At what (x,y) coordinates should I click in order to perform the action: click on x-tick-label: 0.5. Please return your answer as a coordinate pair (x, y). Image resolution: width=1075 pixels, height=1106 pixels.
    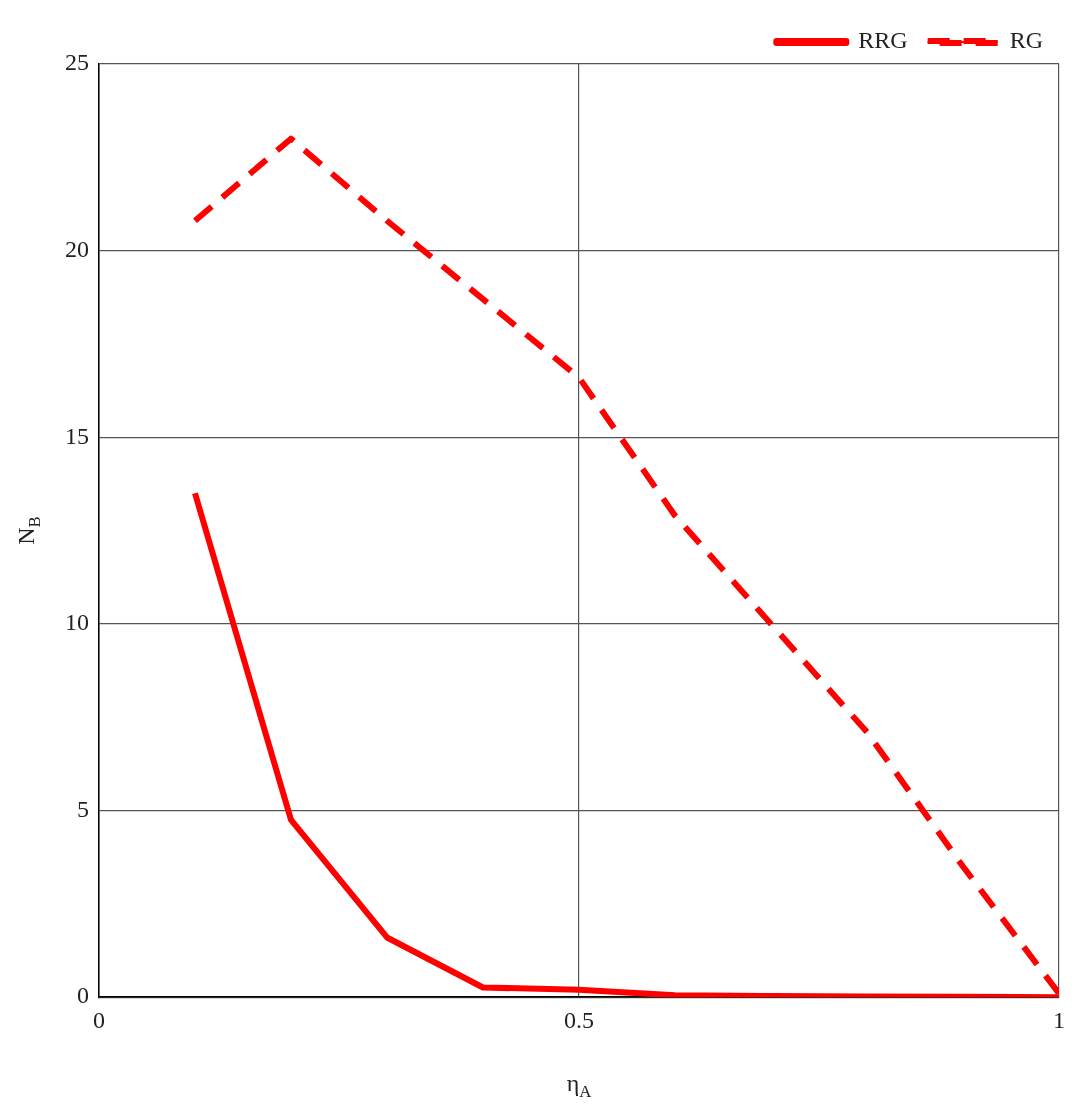
    Looking at the image, I should click on (579, 1019).